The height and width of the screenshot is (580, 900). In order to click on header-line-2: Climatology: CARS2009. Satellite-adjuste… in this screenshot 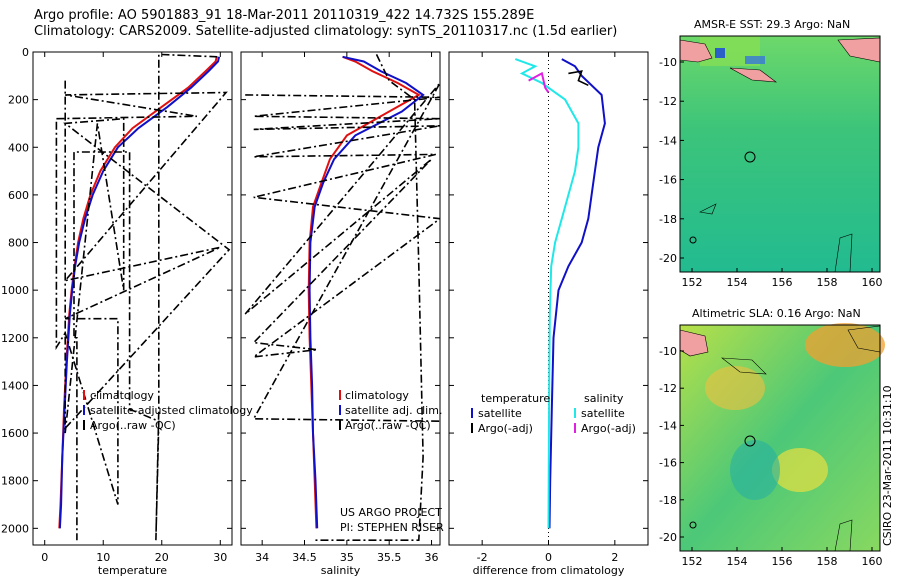, I will do `click(326, 31)`.